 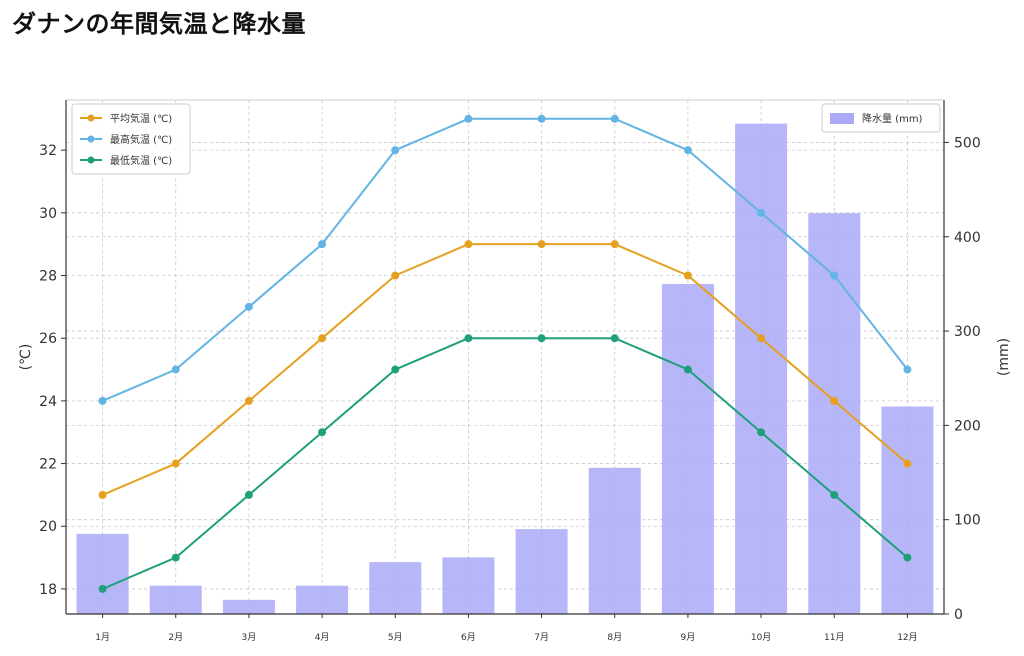 I want to click on legend-temperature: 平均気温 (℃) 最高気温 (℃) 最低気温 (℃), so click(x=131, y=139).